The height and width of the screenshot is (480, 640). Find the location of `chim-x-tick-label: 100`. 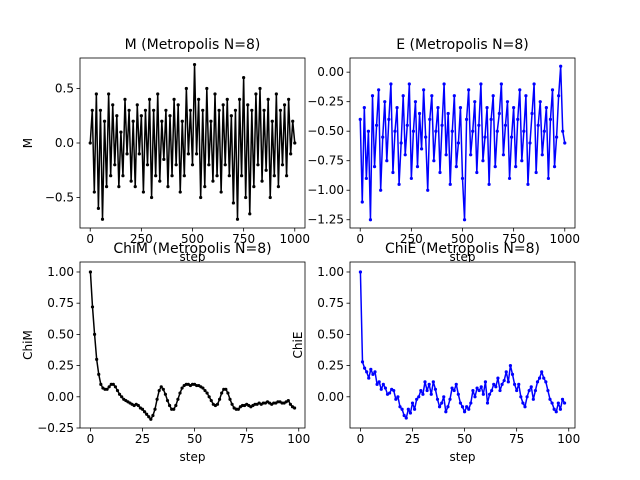

chim-x-tick-label: 100 is located at coordinates (298, 439).